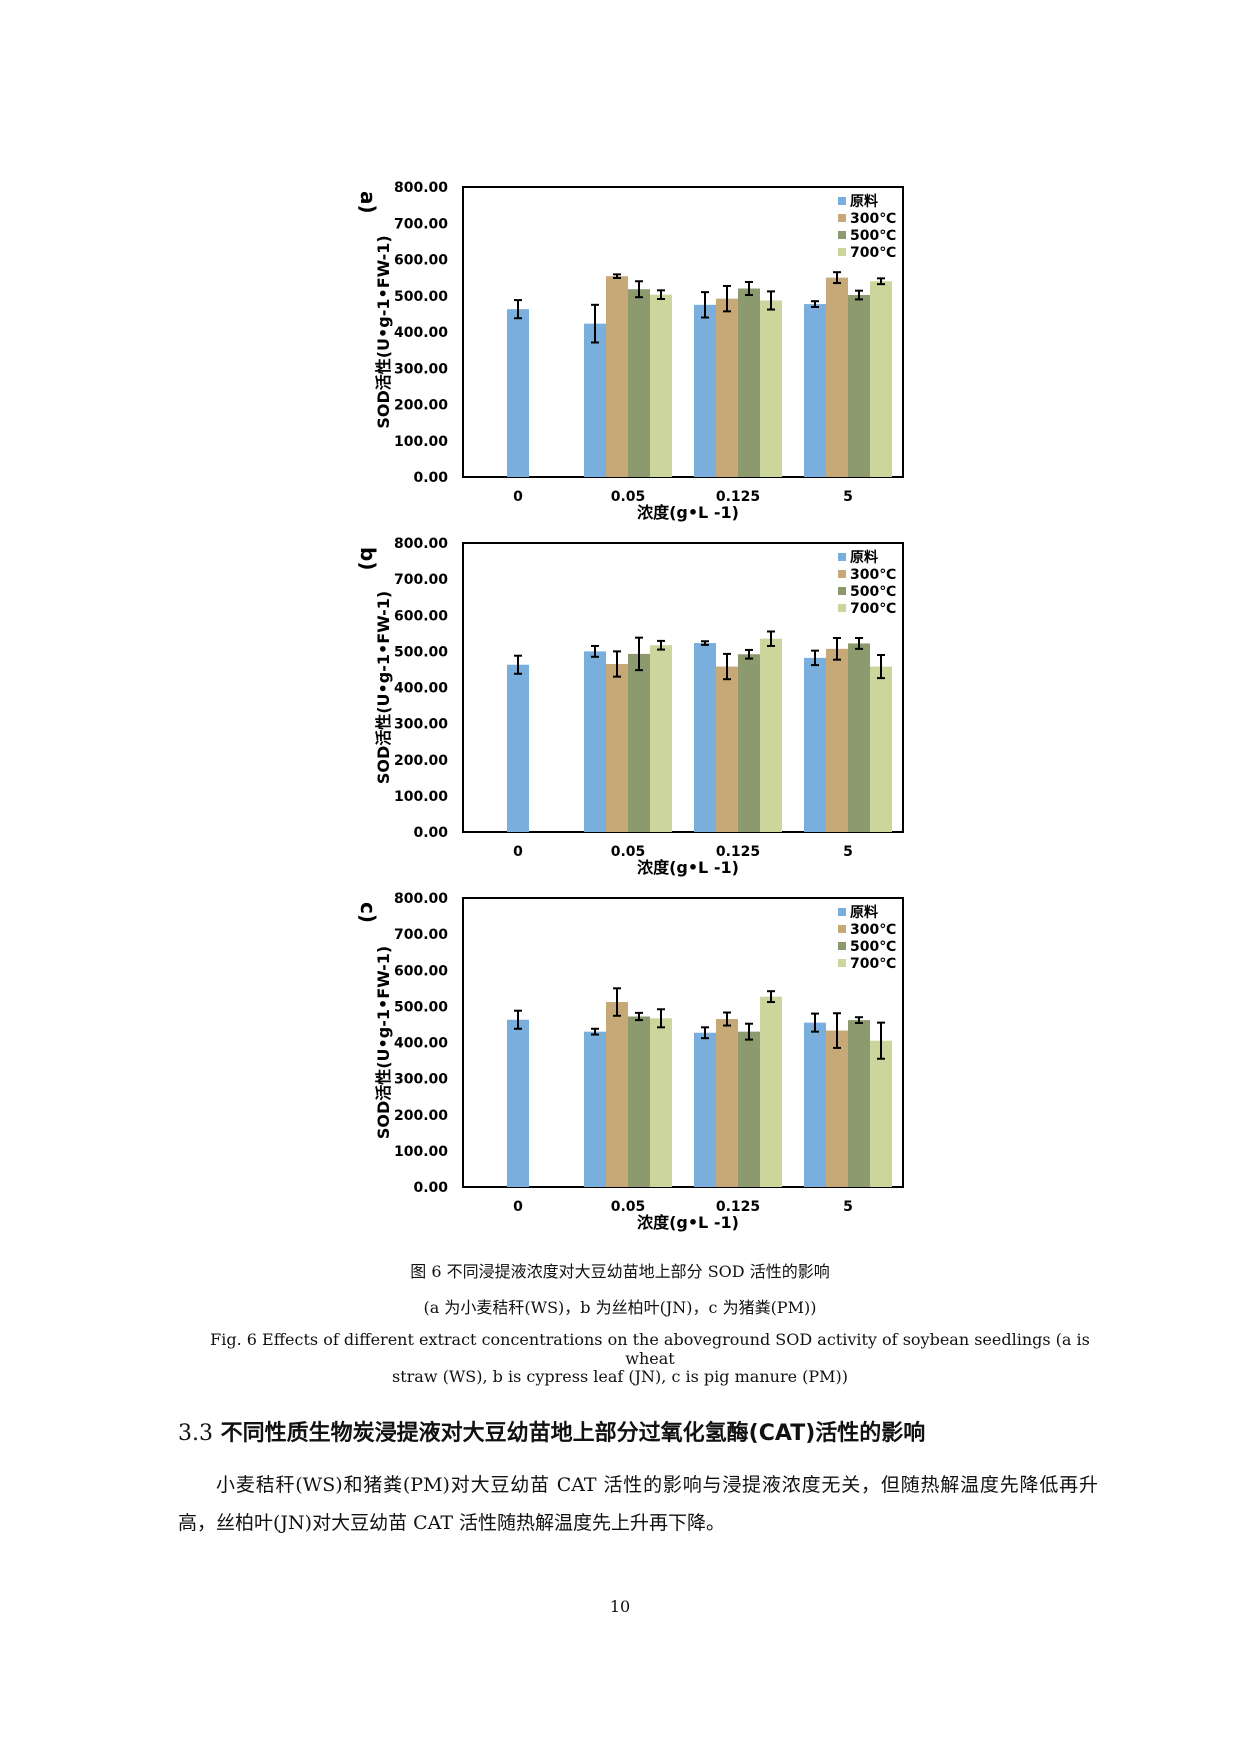  I want to click on chart-c-legend-label: 原料, so click(864, 912).